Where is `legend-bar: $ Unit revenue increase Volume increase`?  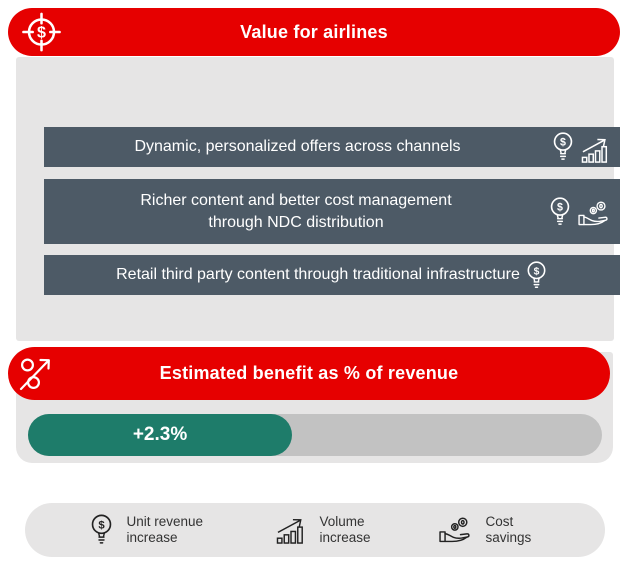
legend-bar: $ Unit revenue increase Volume increase is located at coordinates (315, 530).